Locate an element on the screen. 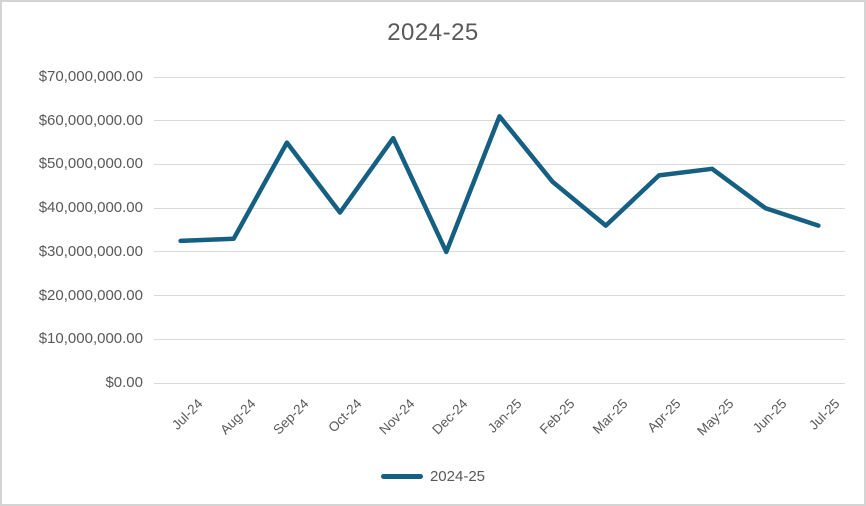  legend: 2024-25 is located at coordinates (433, 476).